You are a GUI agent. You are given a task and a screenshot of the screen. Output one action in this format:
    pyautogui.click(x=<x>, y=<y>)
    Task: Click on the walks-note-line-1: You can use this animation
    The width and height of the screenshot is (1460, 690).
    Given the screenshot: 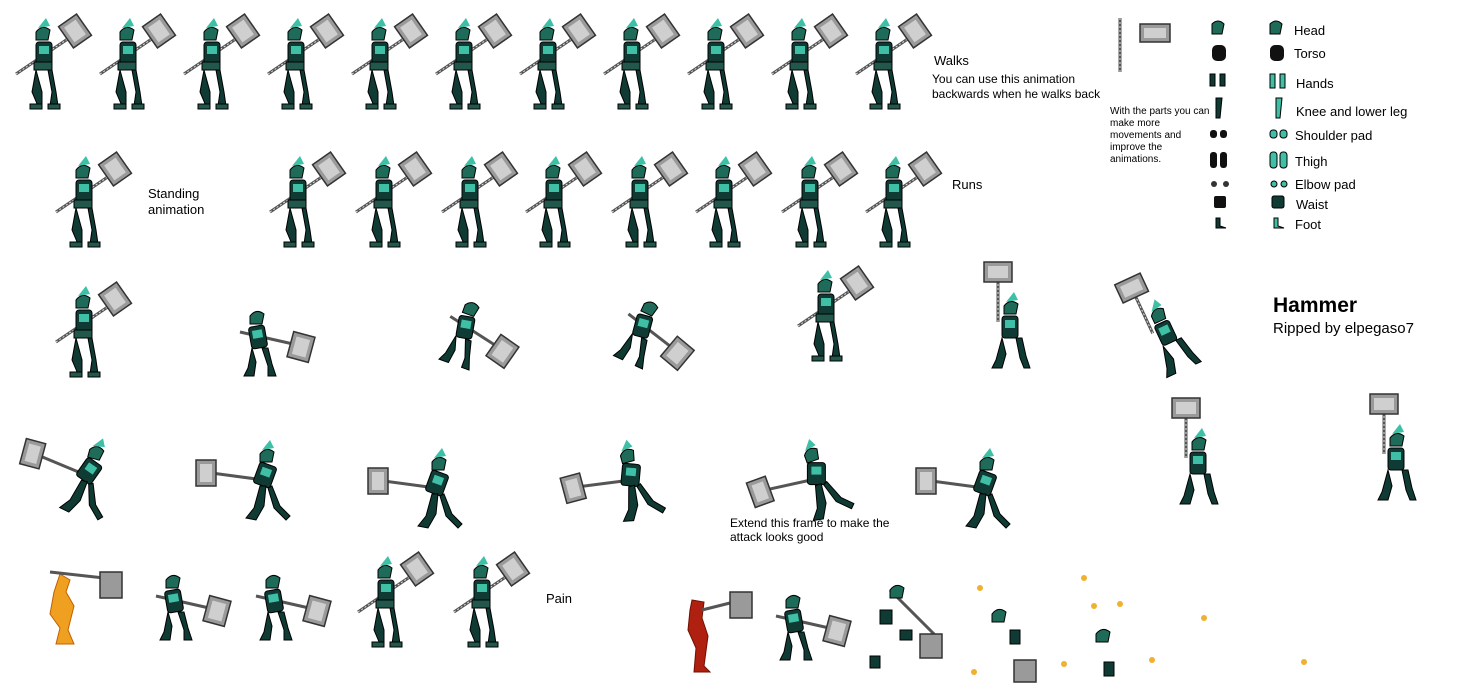 What is the action you would take?
    pyautogui.click(x=1003, y=79)
    